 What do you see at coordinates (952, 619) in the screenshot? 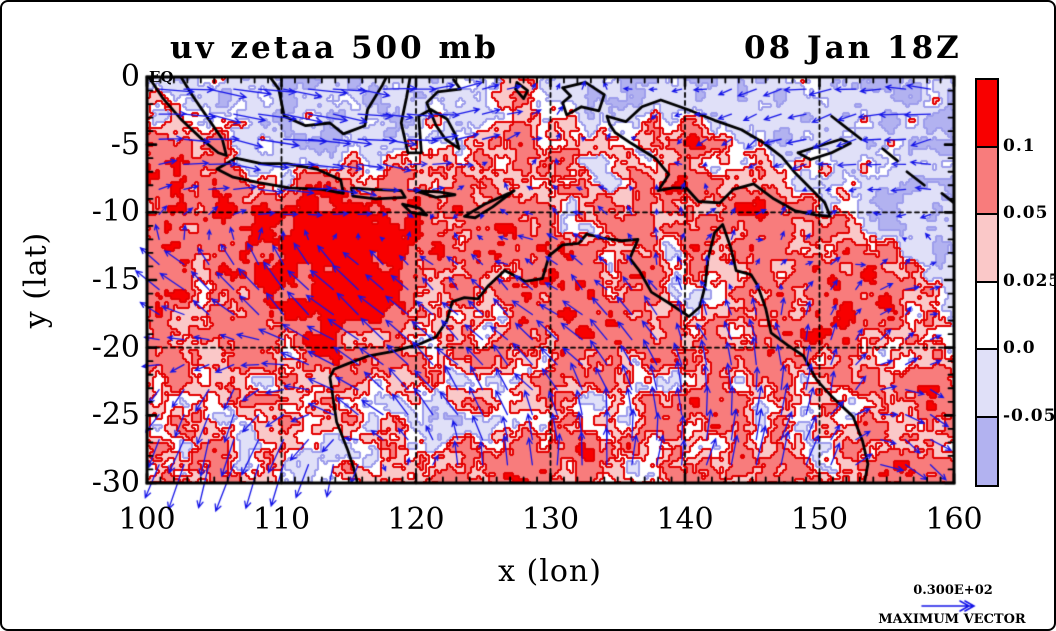
I see `max-vector-caption: MAXIMUM VECTOR` at bounding box center [952, 619].